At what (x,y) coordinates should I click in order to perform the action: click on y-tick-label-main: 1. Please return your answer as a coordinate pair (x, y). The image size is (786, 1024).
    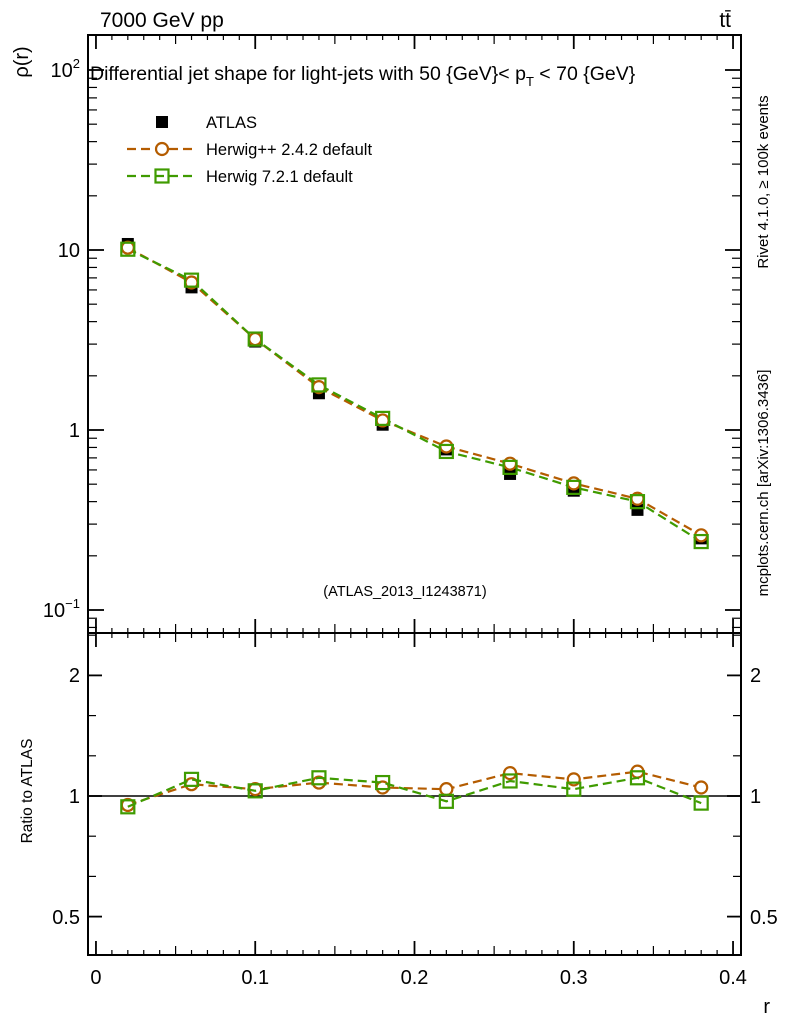
    Looking at the image, I should click on (74, 431).